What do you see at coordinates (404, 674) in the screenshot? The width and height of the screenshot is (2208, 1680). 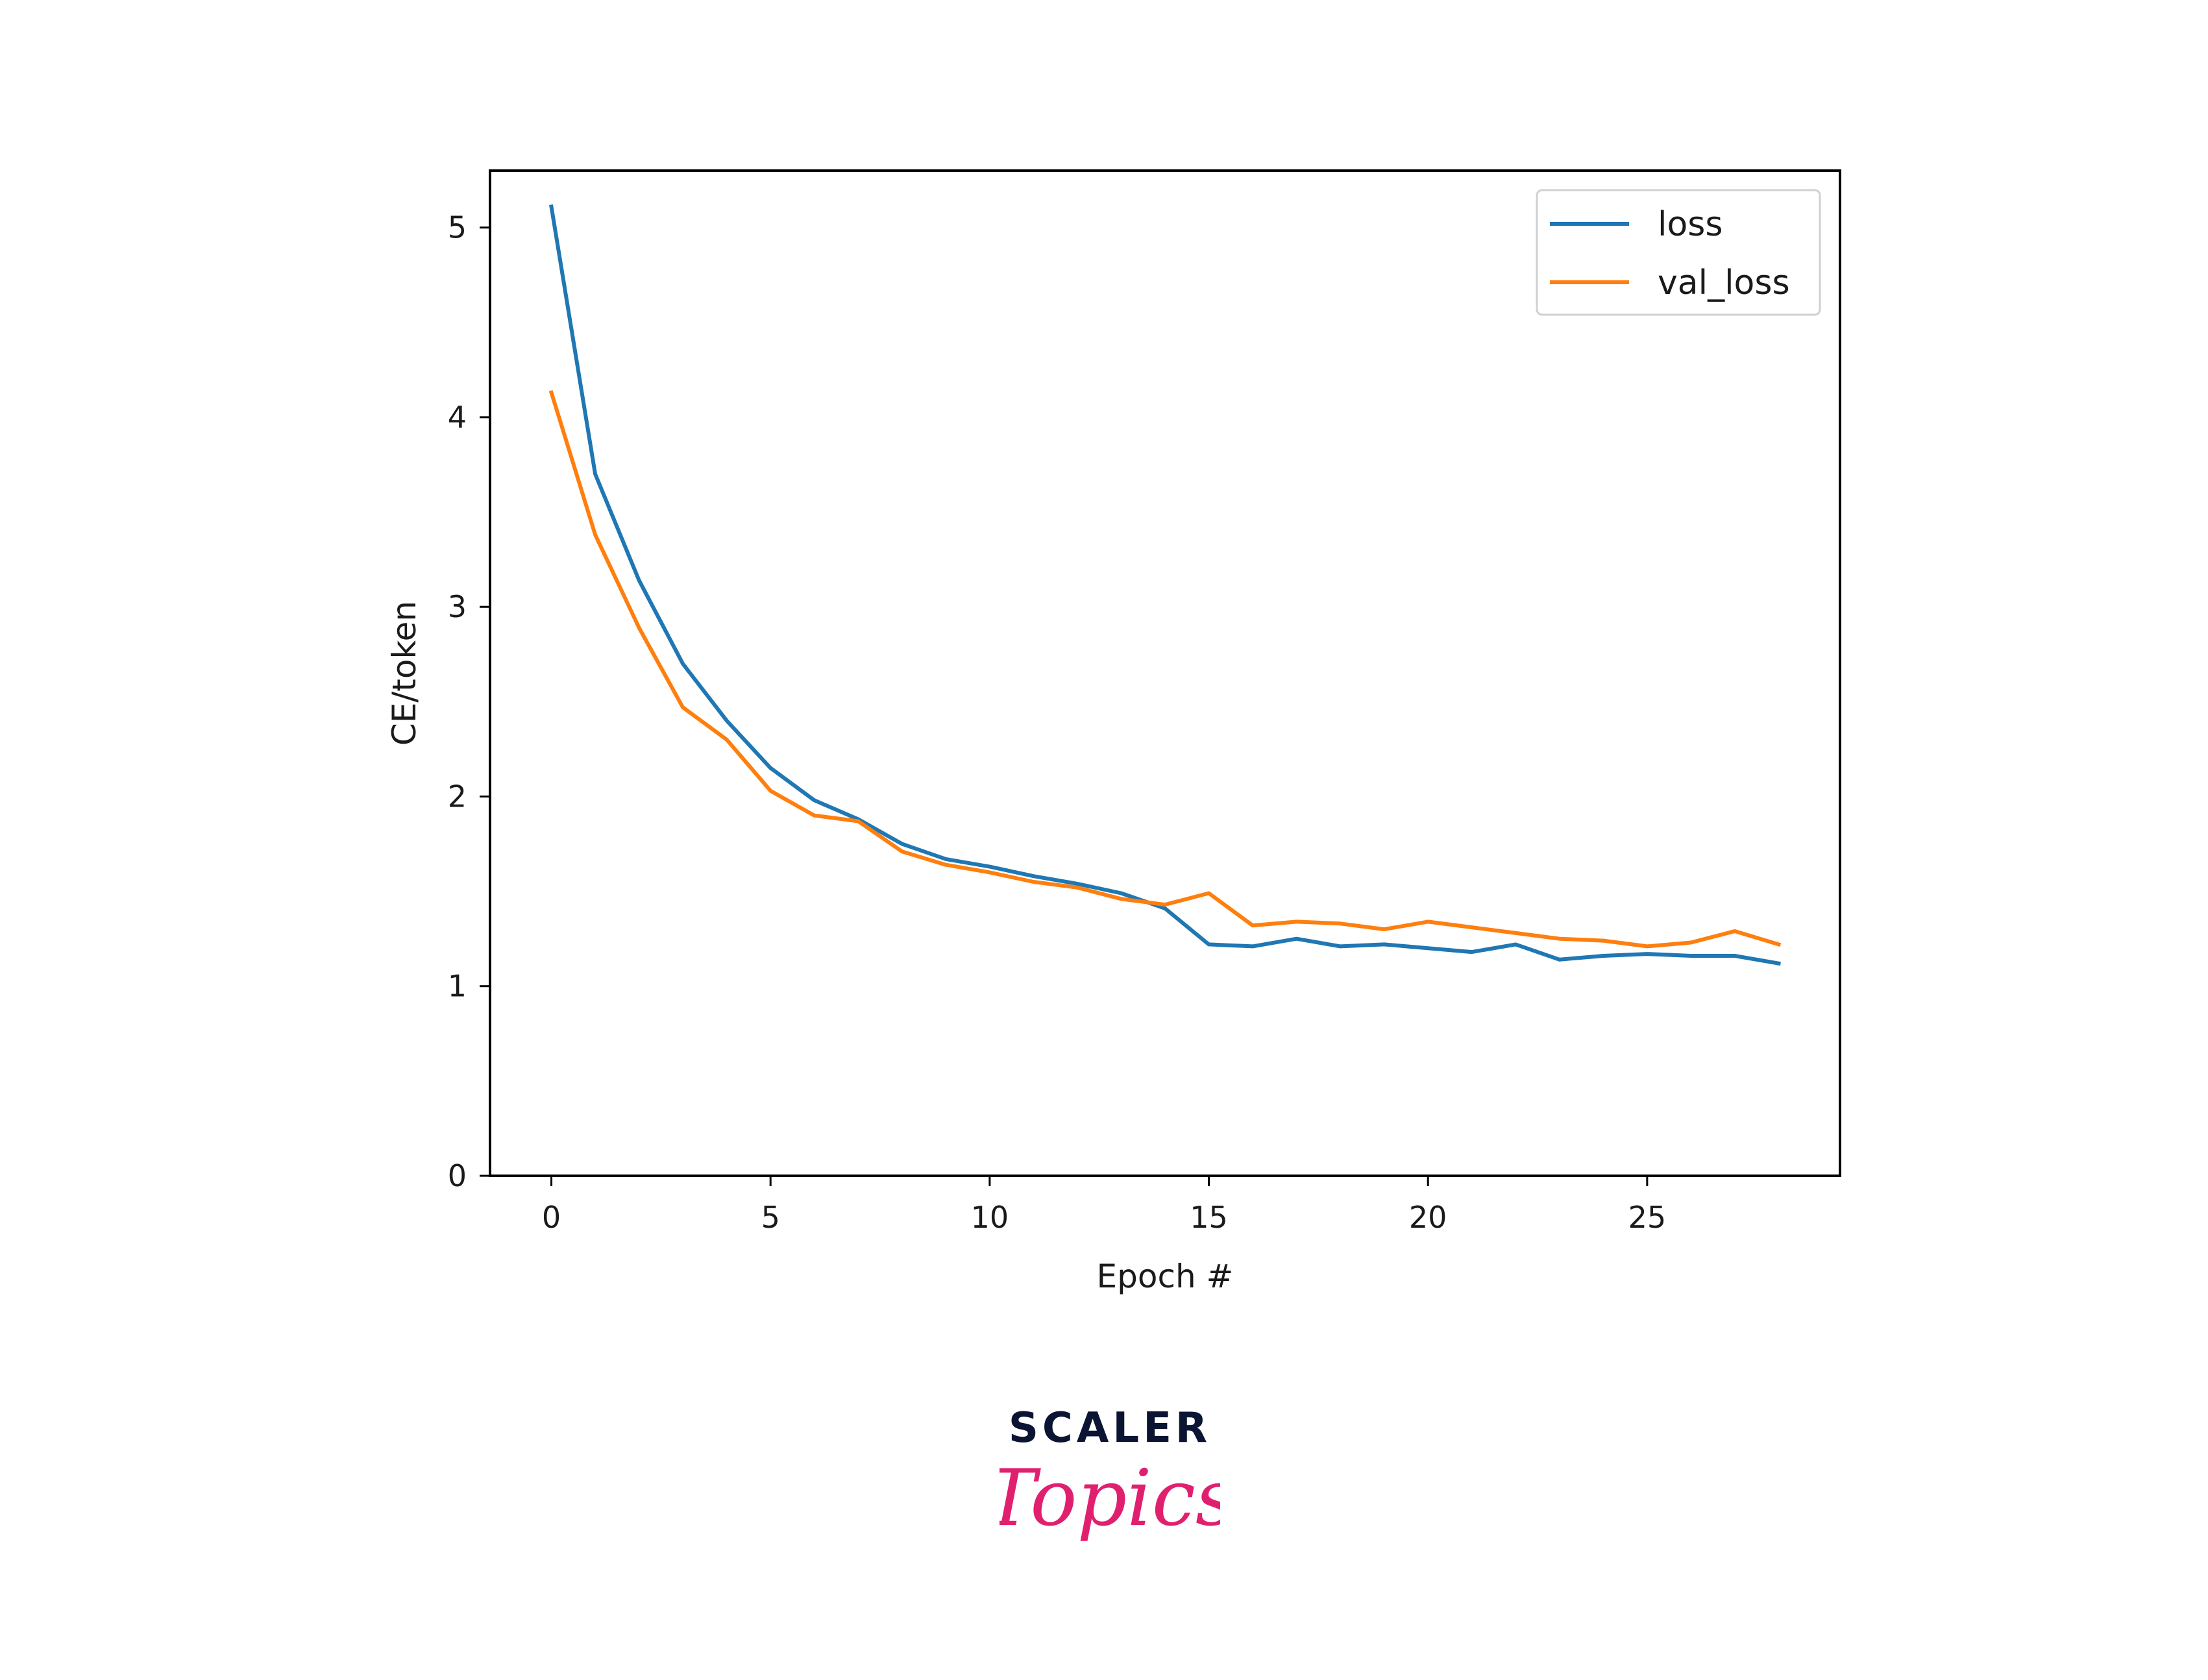 I see `y-axis-label: CE/token` at bounding box center [404, 674].